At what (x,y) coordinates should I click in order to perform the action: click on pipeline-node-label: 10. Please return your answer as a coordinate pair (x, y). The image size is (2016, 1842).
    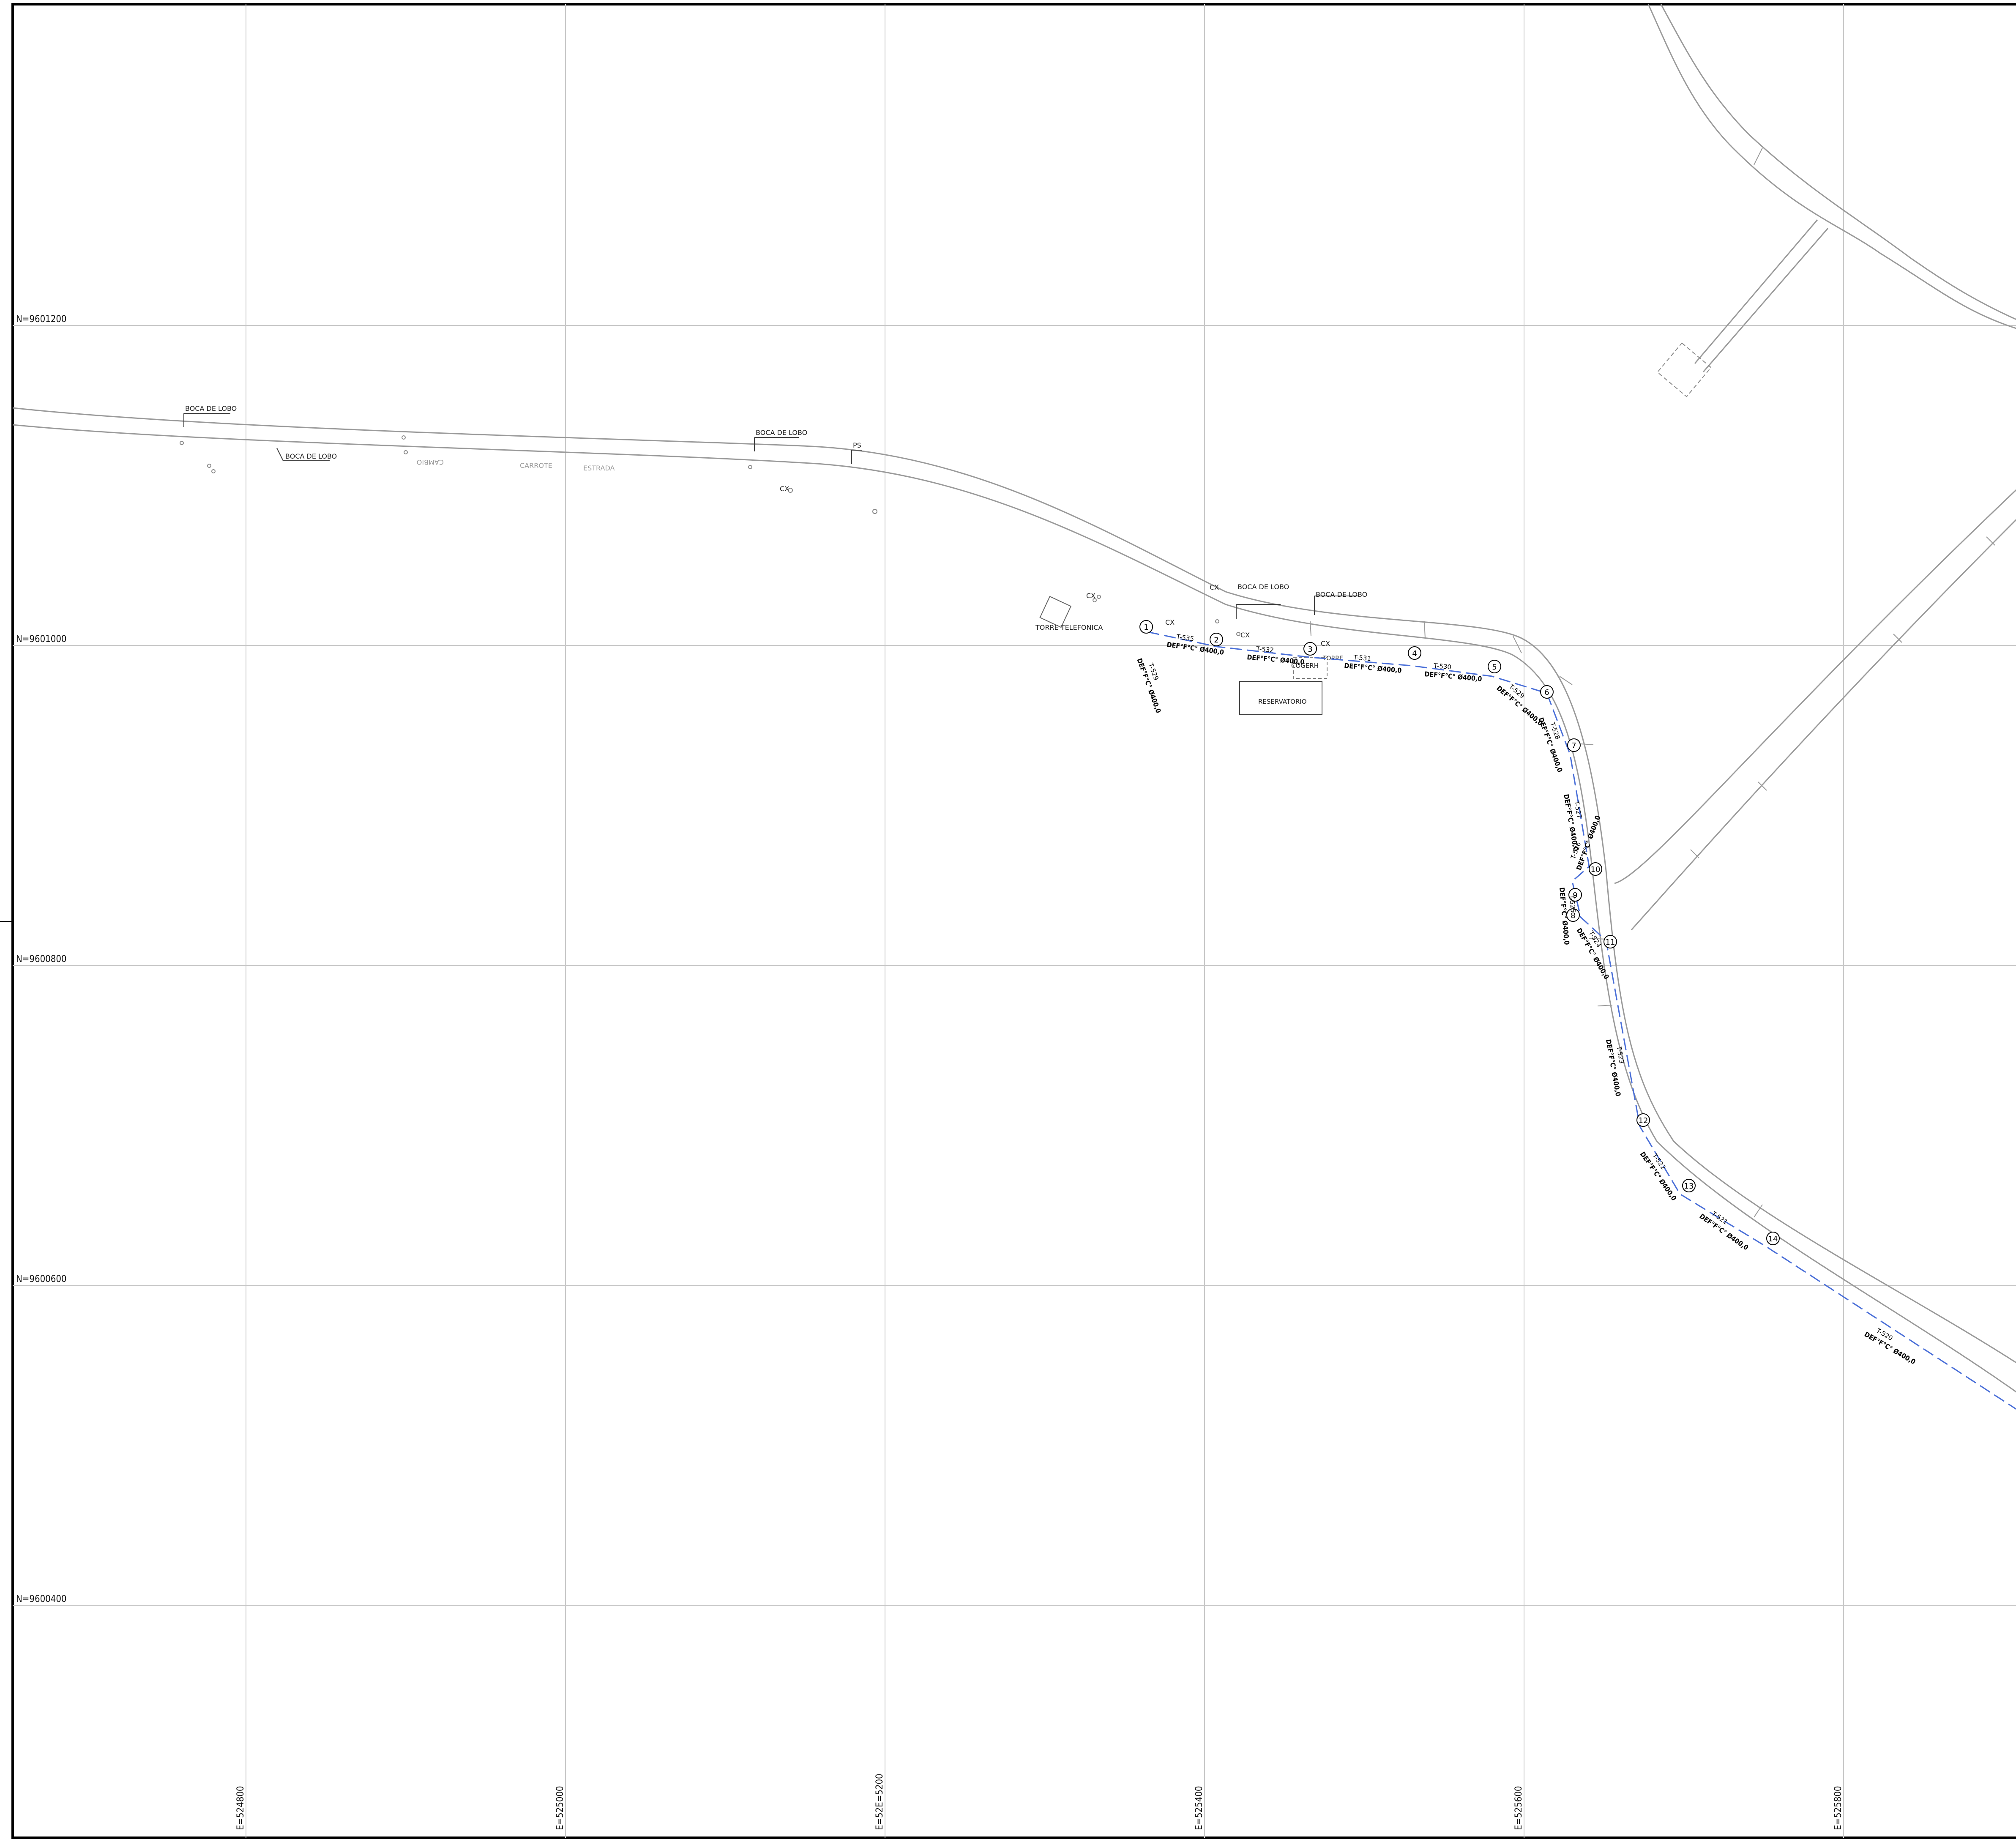
    Looking at the image, I should click on (1596, 869).